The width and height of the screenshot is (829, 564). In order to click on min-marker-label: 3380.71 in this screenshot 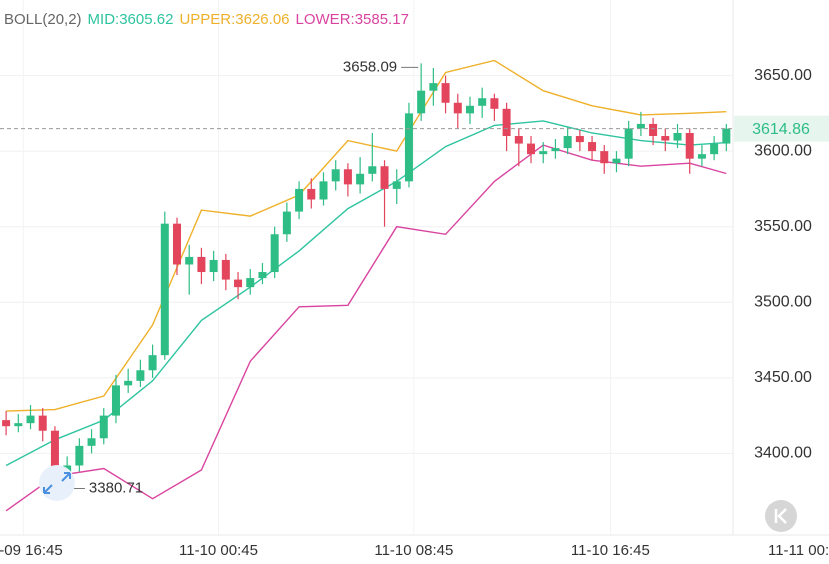, I will do `click(116, 488)`.